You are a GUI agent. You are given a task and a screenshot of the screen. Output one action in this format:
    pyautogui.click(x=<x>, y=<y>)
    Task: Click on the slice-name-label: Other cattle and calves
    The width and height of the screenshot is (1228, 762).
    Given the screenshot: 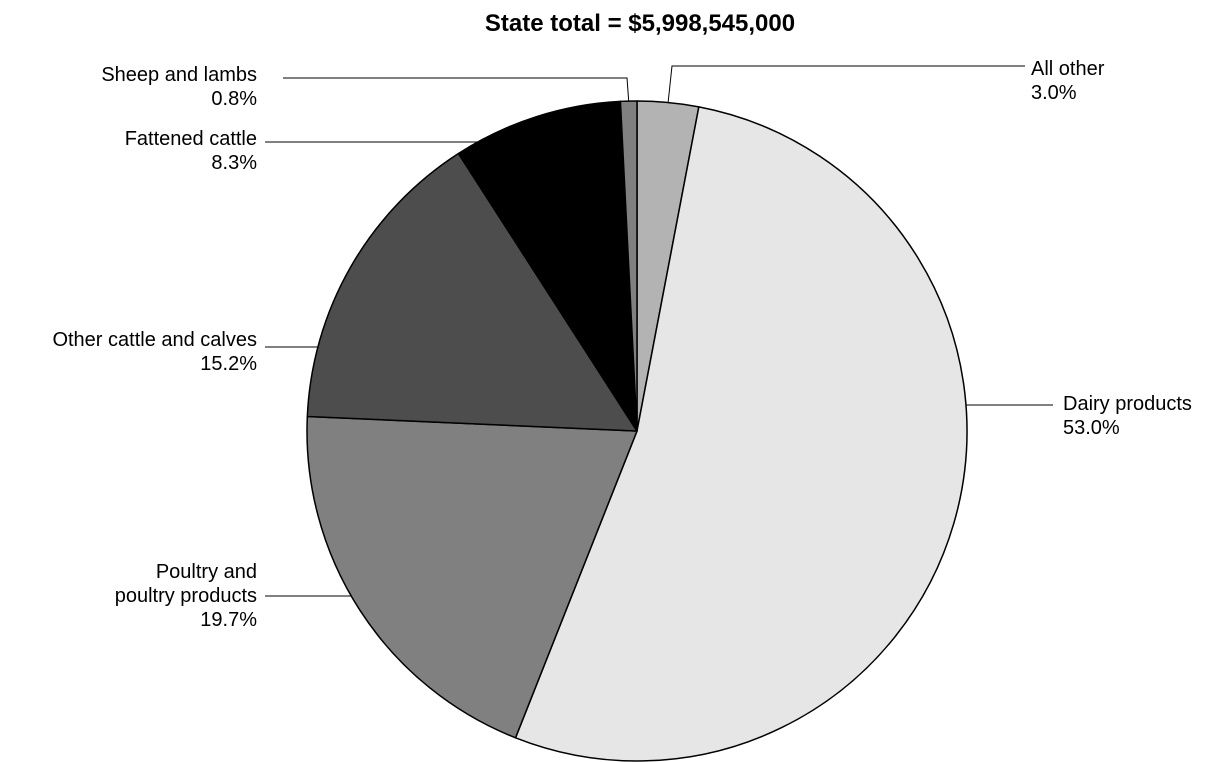 What is the action you would take?
    pyautogui.click(x=154, y=340)
    